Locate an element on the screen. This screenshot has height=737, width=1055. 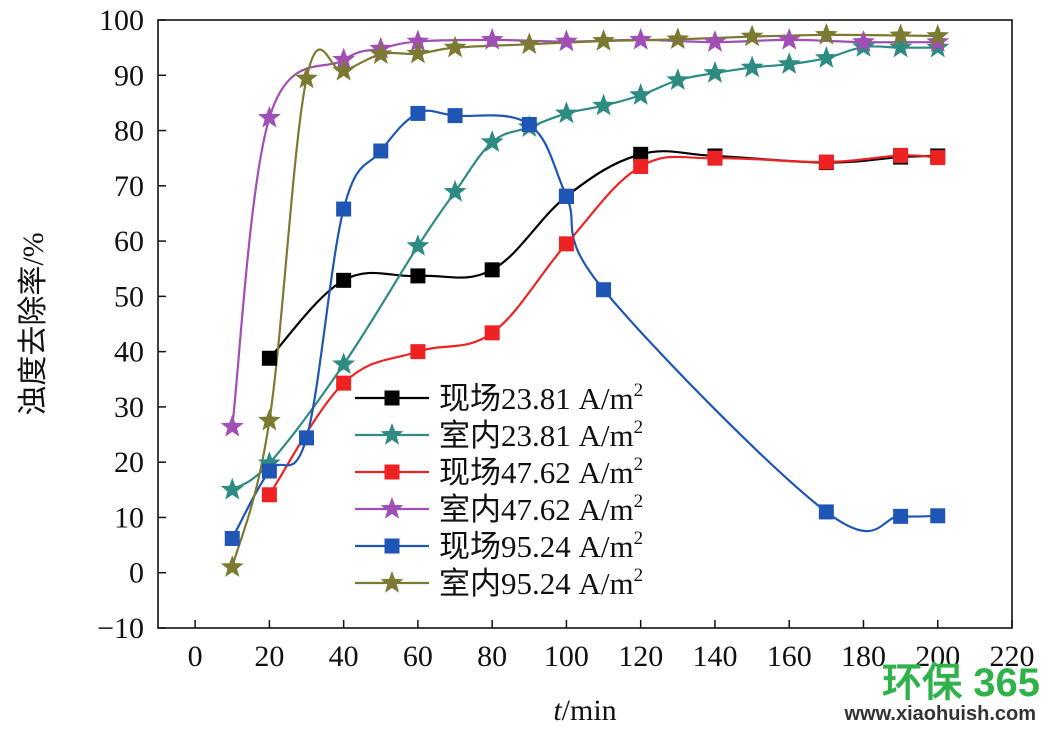
y-tick-label: 40 is located at coordinates (129, 352).